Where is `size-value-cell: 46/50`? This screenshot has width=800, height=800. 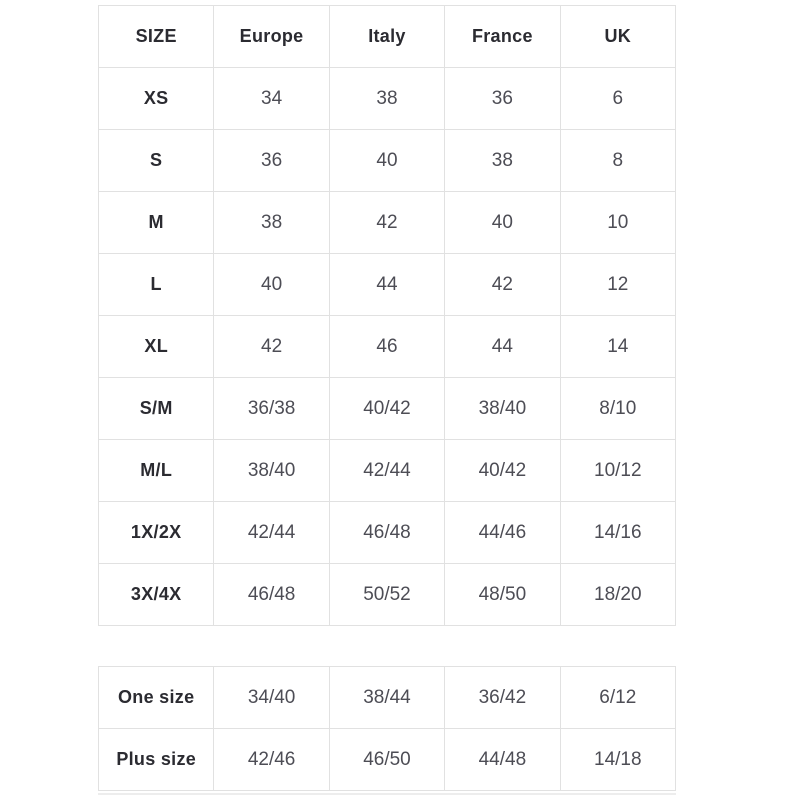 size-value-cell: 46/50 is located at coordinates (387, 759).